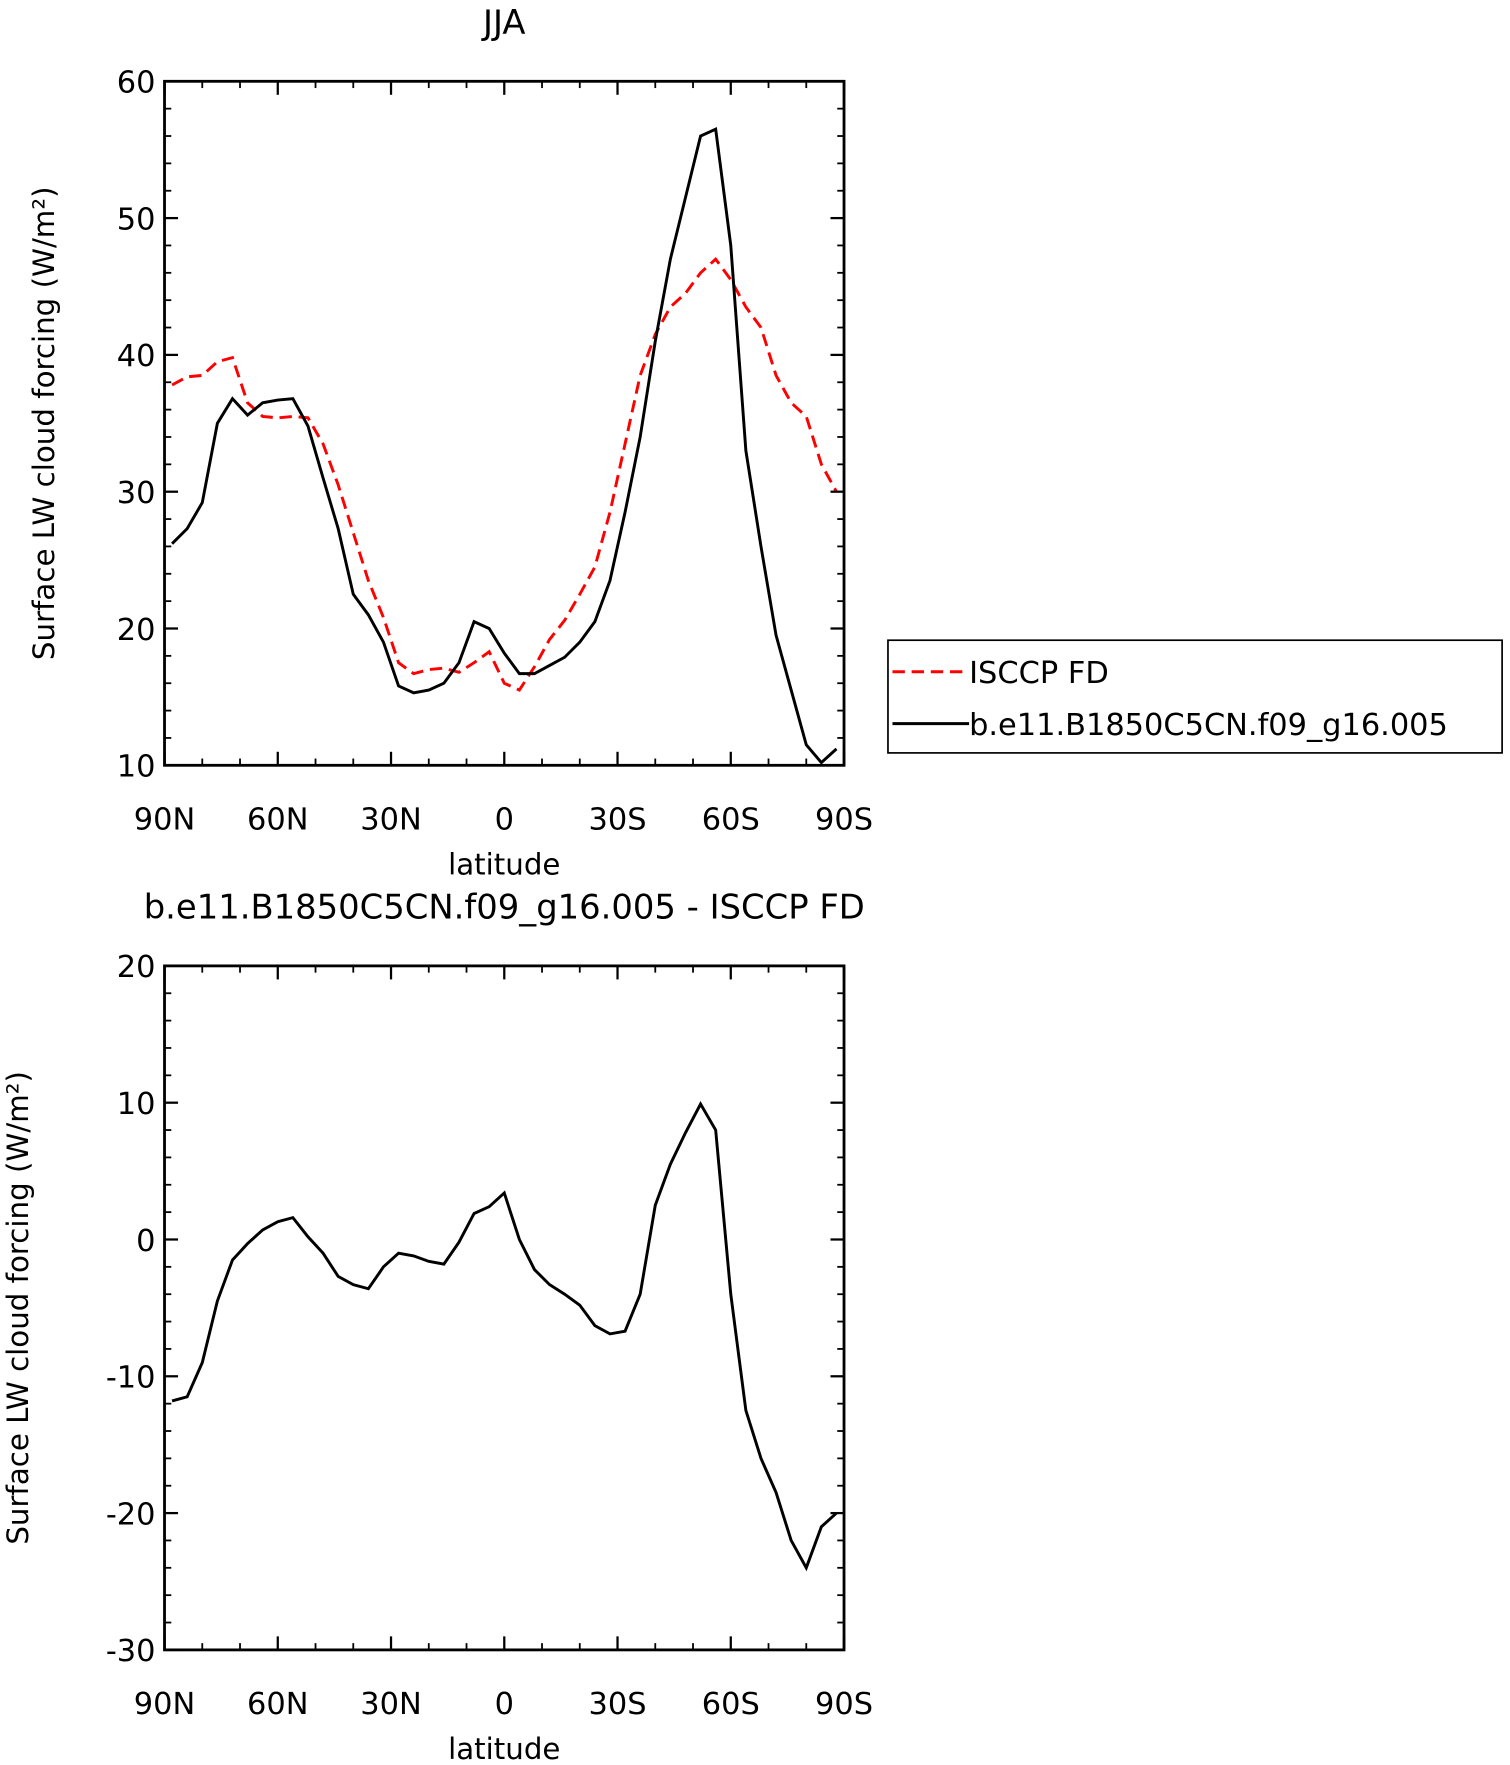  I want to click on y-tick-label: 50, so click(136, 219).